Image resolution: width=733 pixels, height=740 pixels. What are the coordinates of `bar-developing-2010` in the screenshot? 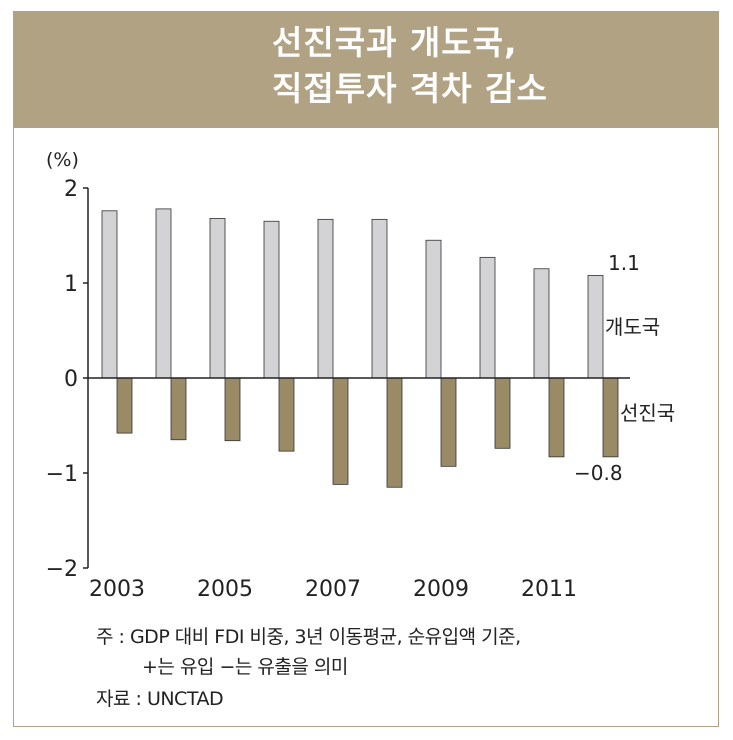 It's located at (487, 317).